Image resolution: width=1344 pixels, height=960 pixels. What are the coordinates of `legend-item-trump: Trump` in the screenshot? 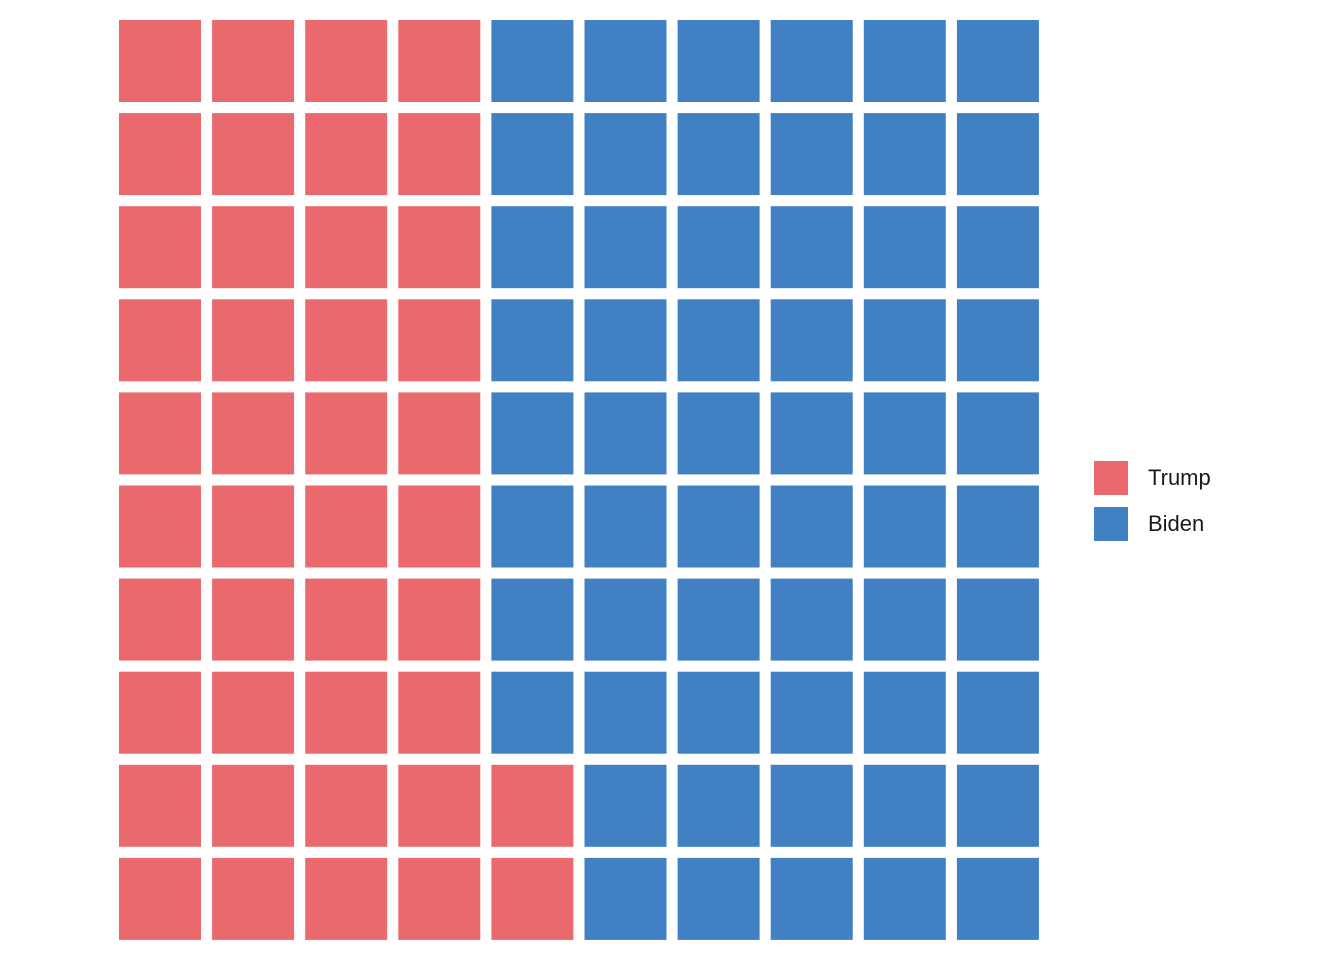 It's located at (1152, 478).